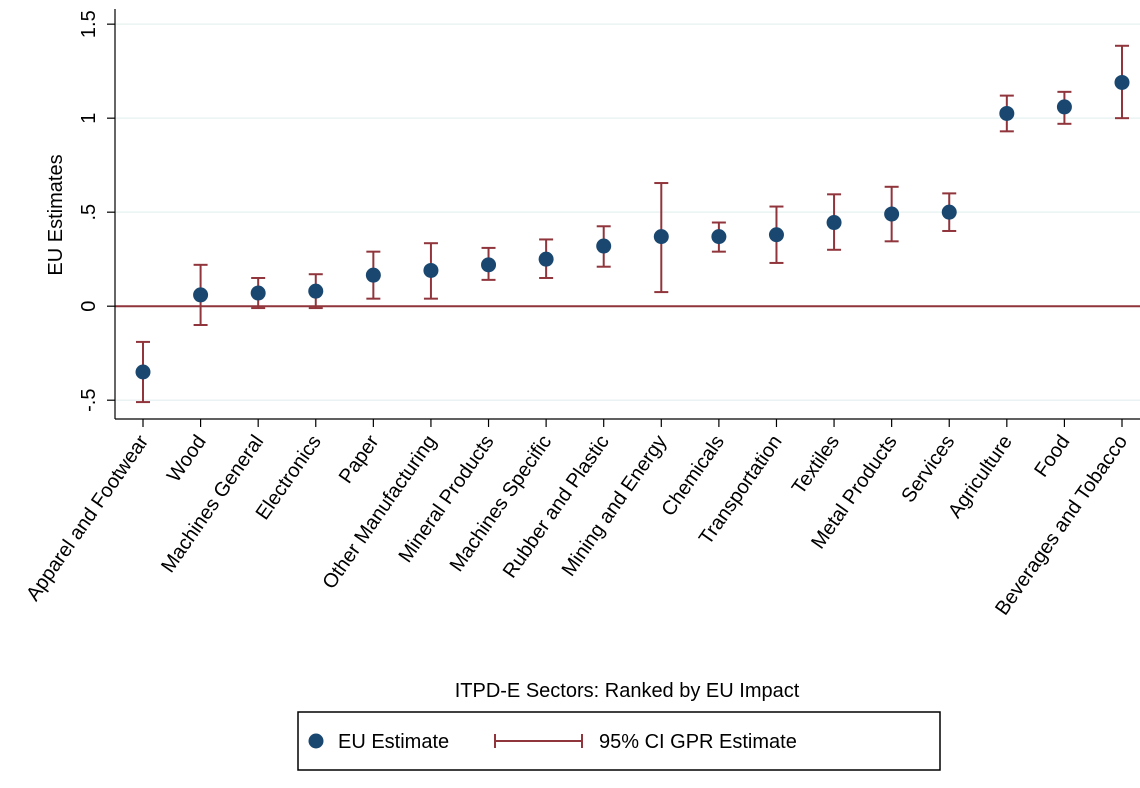 The width and height of the screenshot is (1140, 788). What do you see at coordinates (56, 214) in the screenshot?
I see `y-axis-title: EU Estimates` at bounding box center [56, 214].